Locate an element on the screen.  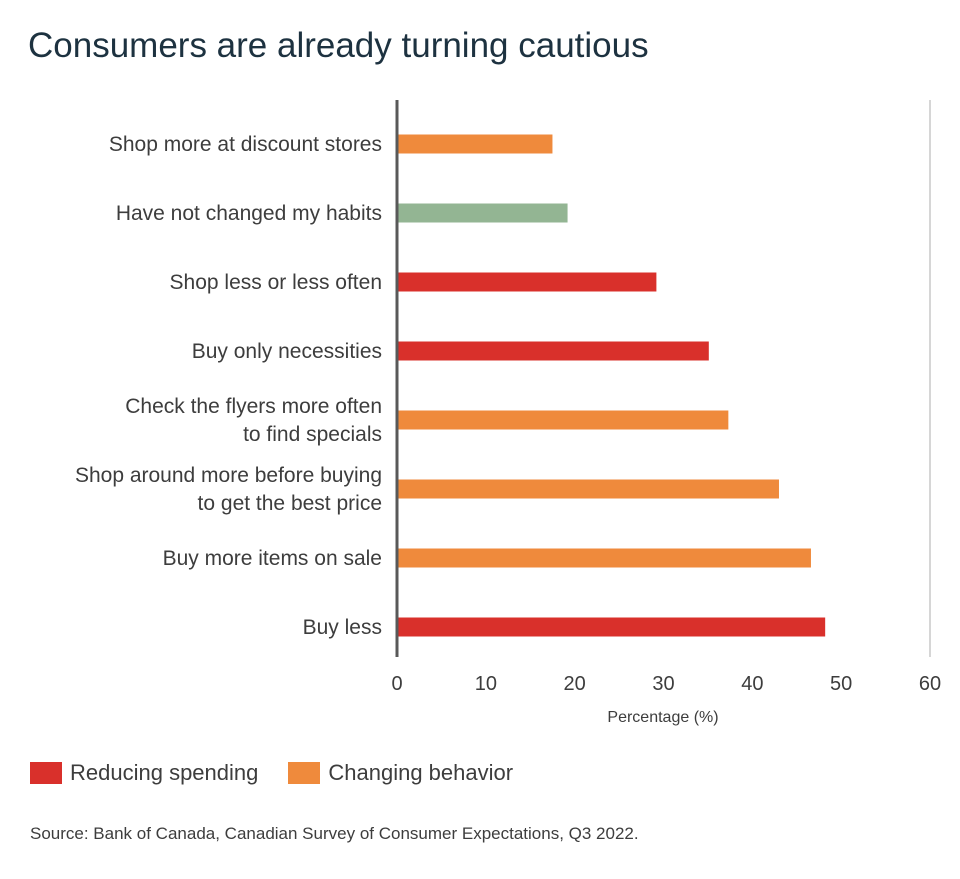
x-tick-label-40: 40 is located at coordinates (752, 684).